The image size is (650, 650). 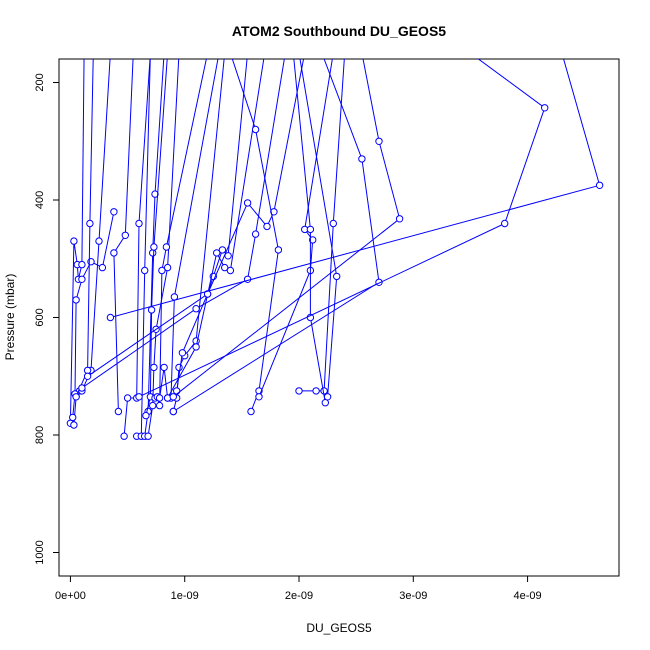 I want to click on y-tick-label: 200, so click(x=40, y=82).